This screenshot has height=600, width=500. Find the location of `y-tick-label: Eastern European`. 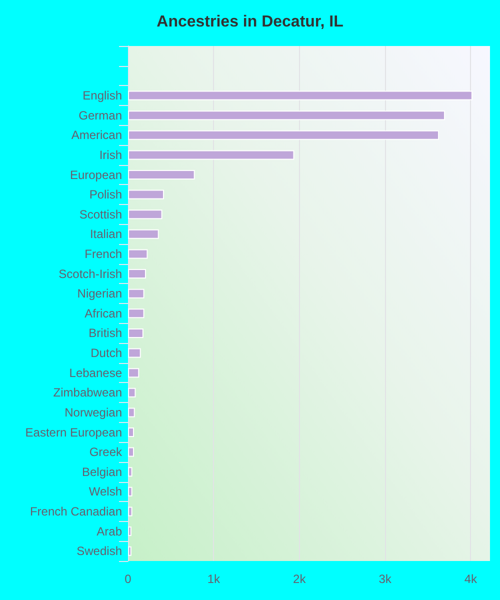

y-tick-label: Eastern European is located at coordinates (73, 432).